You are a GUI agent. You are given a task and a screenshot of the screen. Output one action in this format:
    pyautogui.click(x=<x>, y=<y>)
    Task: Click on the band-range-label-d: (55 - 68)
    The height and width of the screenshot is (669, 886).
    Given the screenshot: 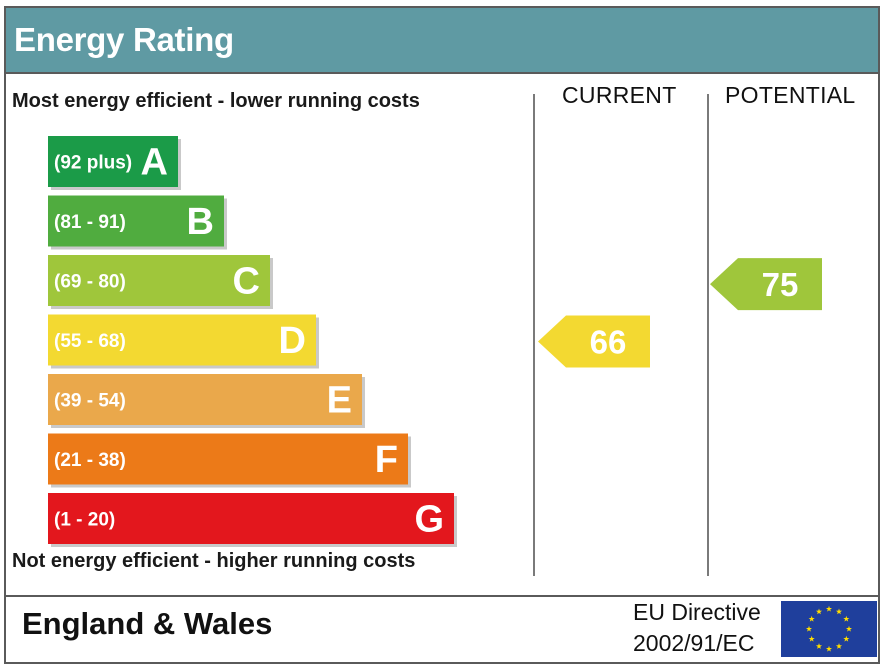 What is the action you would take?
    pyautogui.click(x=90, y=341)
    